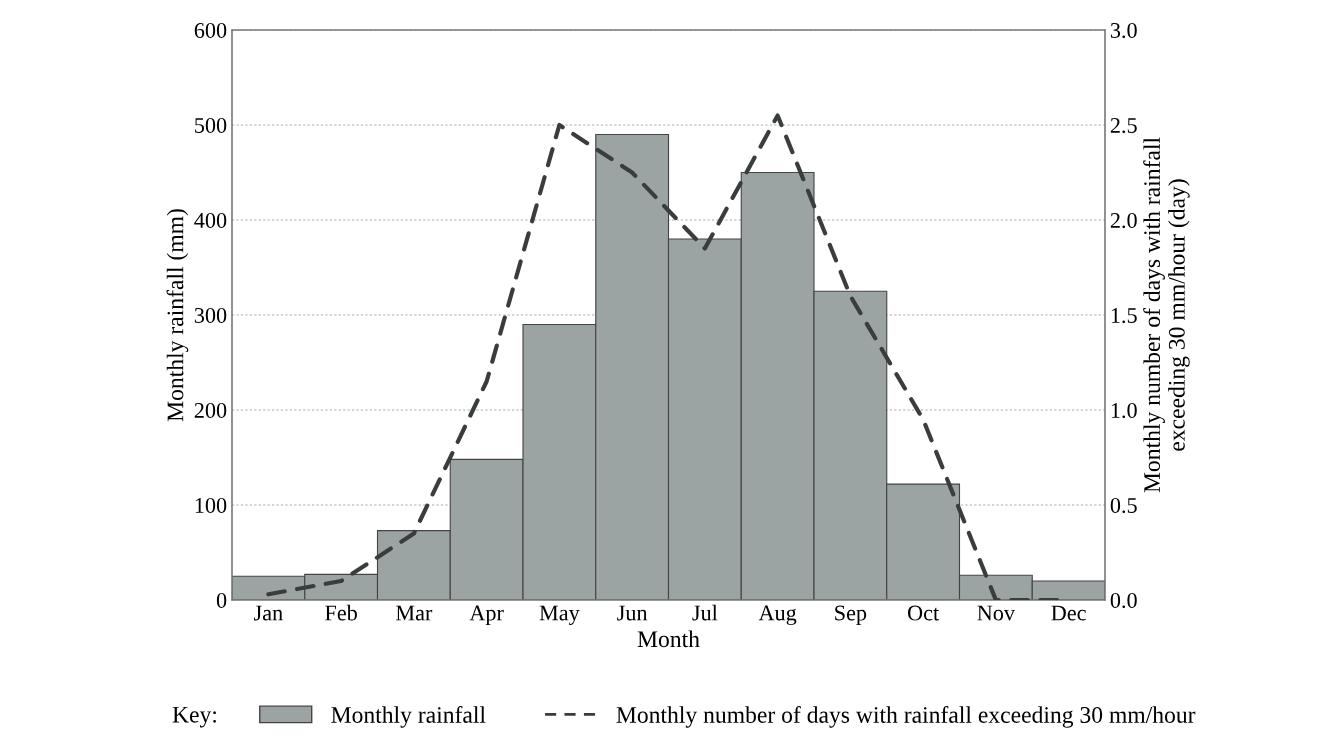 The image size is (1323, 749). Describe the element at coordinates (668, 639) in the screenshot. I see `x-axis-title: Month` at that location.